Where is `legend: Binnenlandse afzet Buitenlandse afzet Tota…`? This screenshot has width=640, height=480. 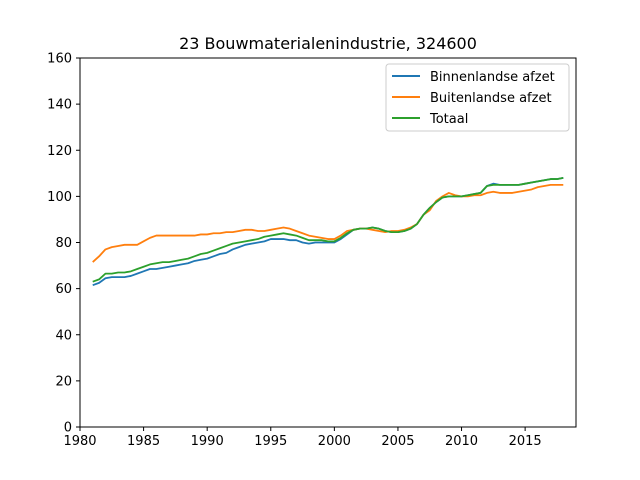 legend: Binnenlandse afzet Buitenlandse afzet Tota… is located at coordinates (477, 97).